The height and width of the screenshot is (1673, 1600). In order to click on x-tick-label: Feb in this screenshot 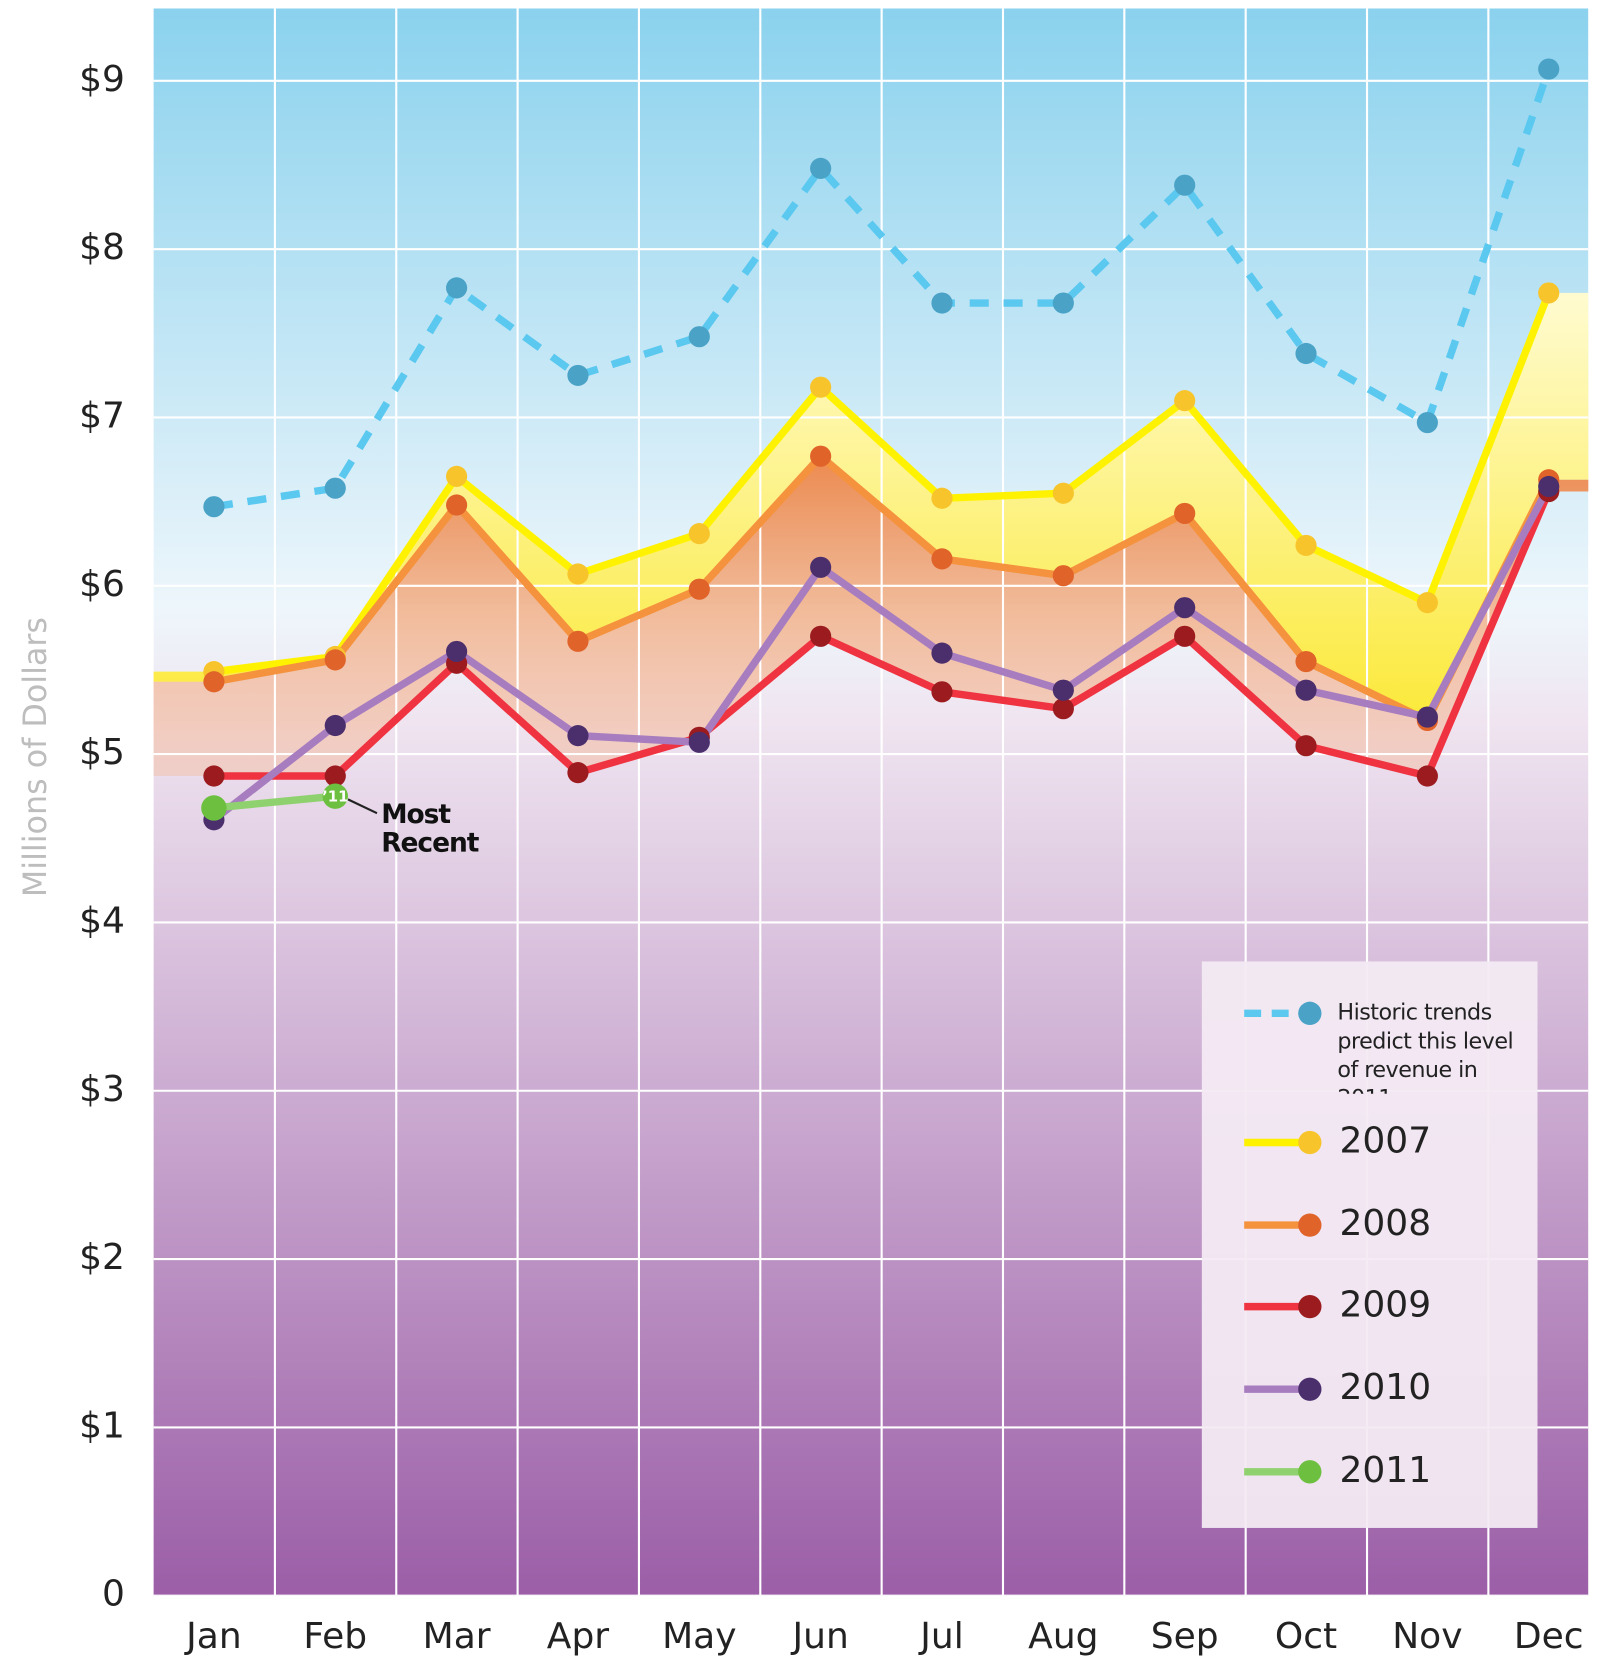, I will do `click(335, 1636)`.